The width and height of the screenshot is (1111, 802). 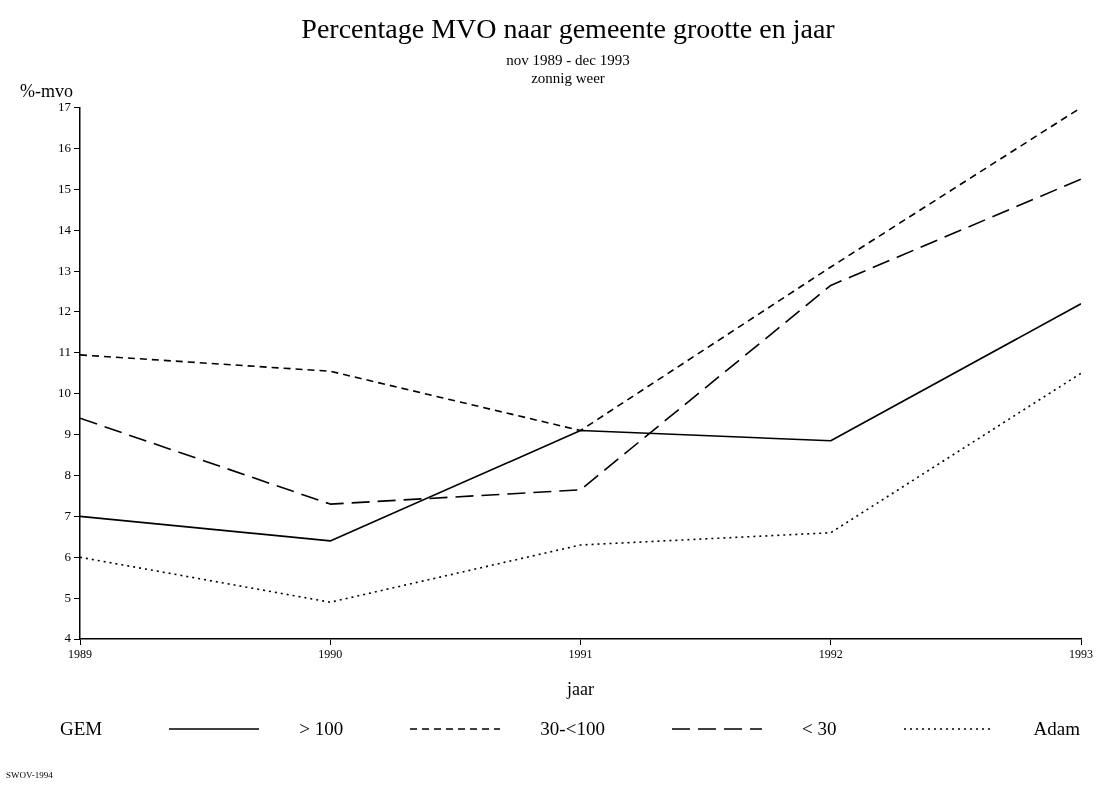 I want to click on y-tick-label: 13, so click(x=64, y=270).